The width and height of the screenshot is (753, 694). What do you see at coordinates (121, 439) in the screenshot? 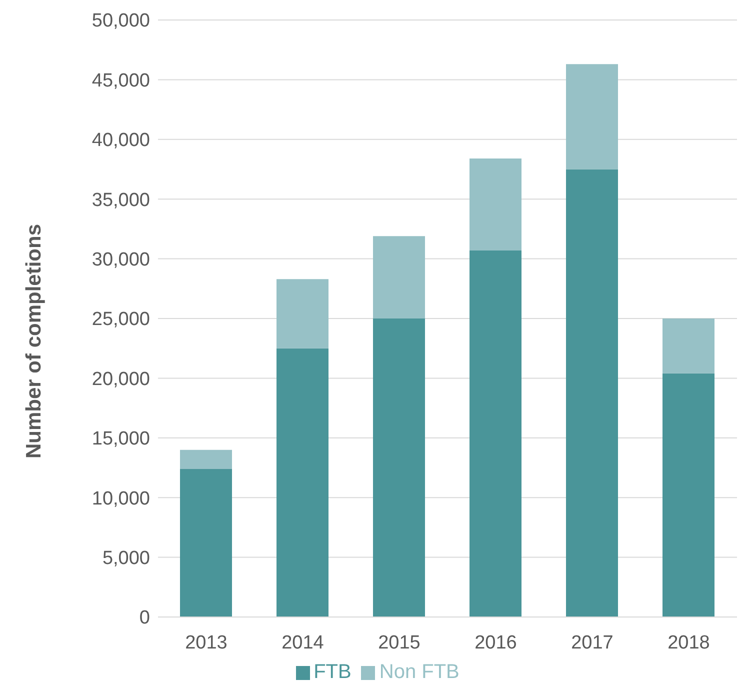
I see `y-tick-label: 15,000` at bounding box center [121, 439].